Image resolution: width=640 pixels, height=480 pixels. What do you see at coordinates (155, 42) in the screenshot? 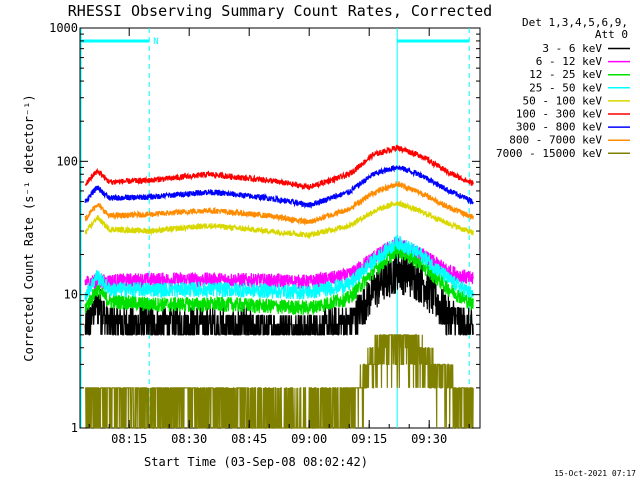
I see `night-label: N` at bounding box center [155, 42].